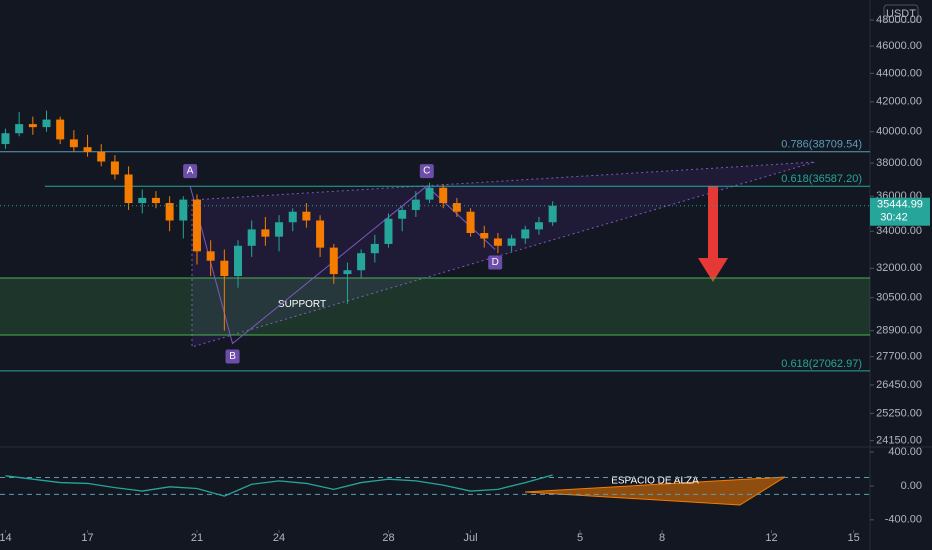 This screenshot has width=932, height=550. What do you see at coordinates (899, 413) in the screenshot?
I see `y-tick-label: 25250.00` at bounding box center [899, 413].